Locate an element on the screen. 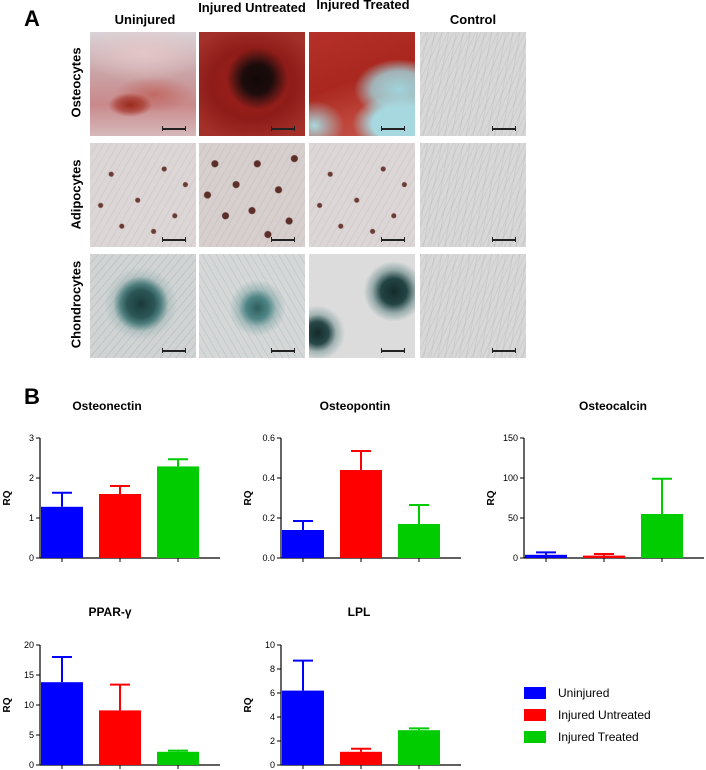  legend-item-injured-untreated: Injured Untreated is located at coordinates (609, 715).